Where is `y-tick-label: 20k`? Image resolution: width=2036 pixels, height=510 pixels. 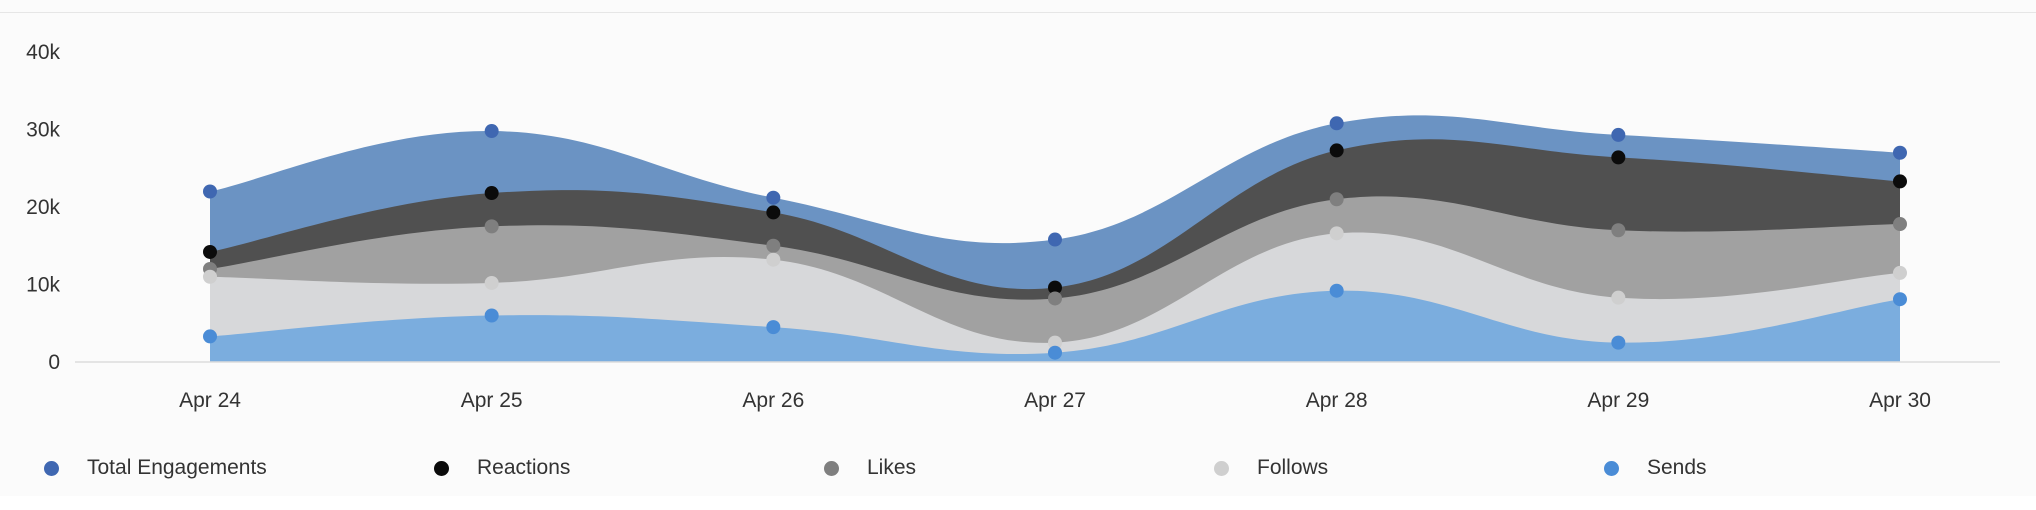 y-tick-label: 20k is located at coordinates (43, 207).